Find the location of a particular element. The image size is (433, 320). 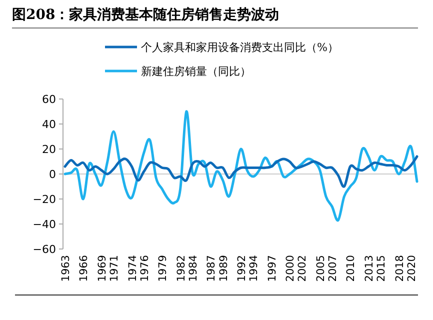

x-tick-label: 2002 is located at coordinates (302, 268).